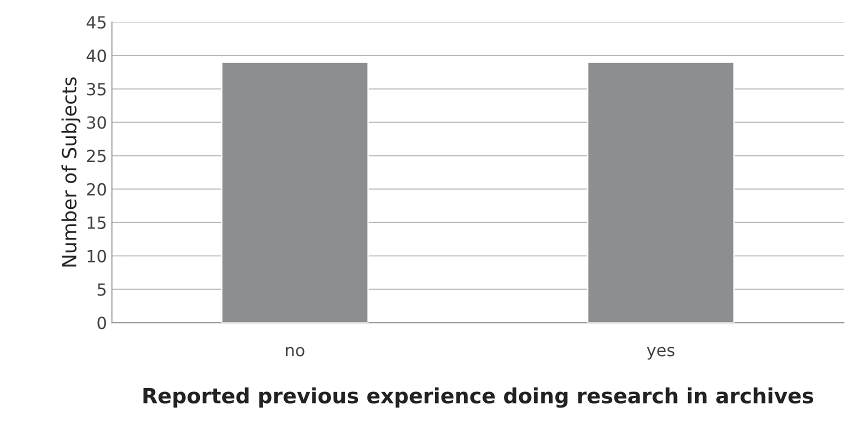 The image size is (861, 442). I want to click on y-tick-label: 0, so click(102, 323).